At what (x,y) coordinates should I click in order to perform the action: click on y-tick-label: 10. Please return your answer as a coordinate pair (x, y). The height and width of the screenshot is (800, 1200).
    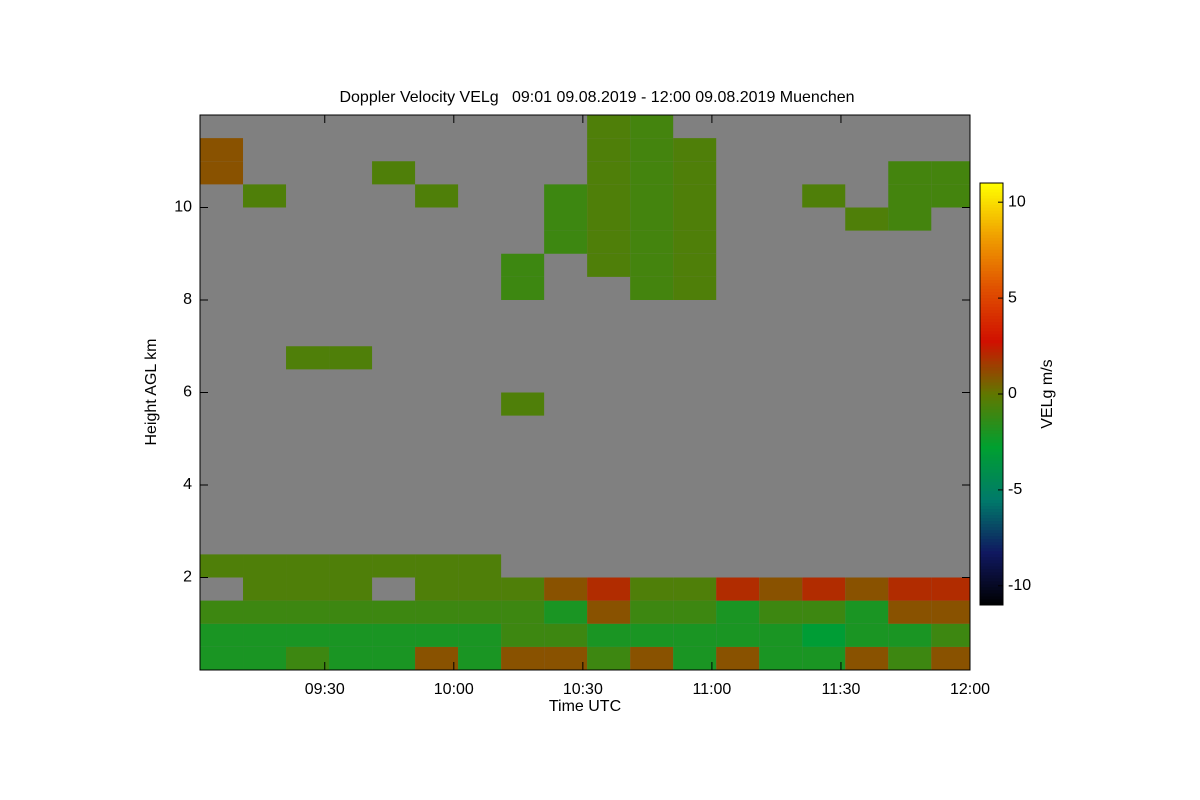
    Looking at the image, I should click on (183, 207).